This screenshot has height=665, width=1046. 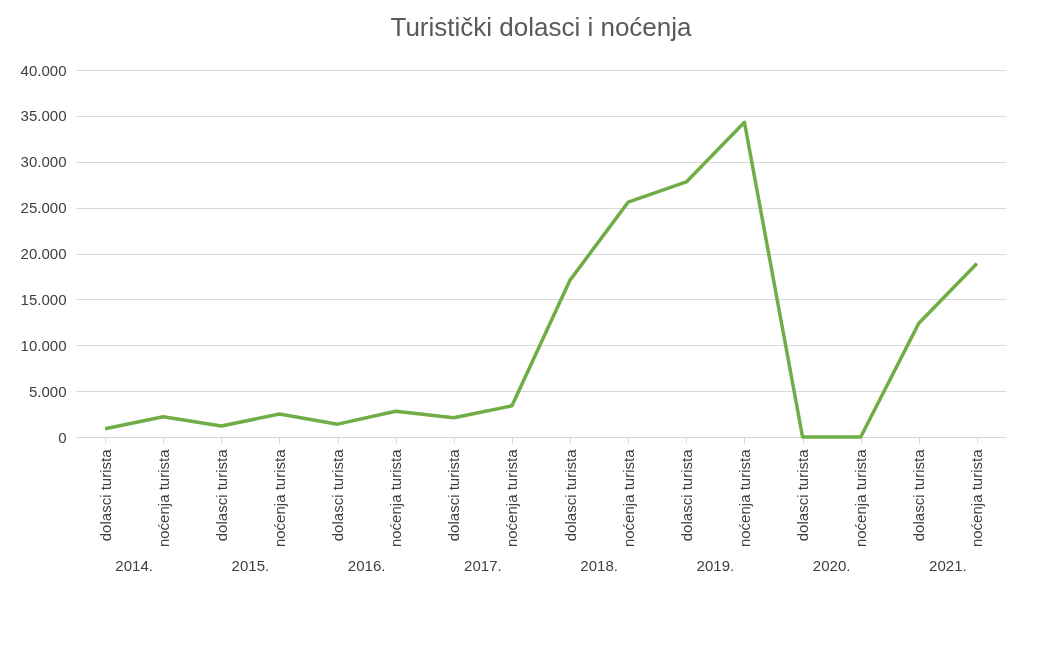 I want to click on text: 2021., so click(x=948, y=565).